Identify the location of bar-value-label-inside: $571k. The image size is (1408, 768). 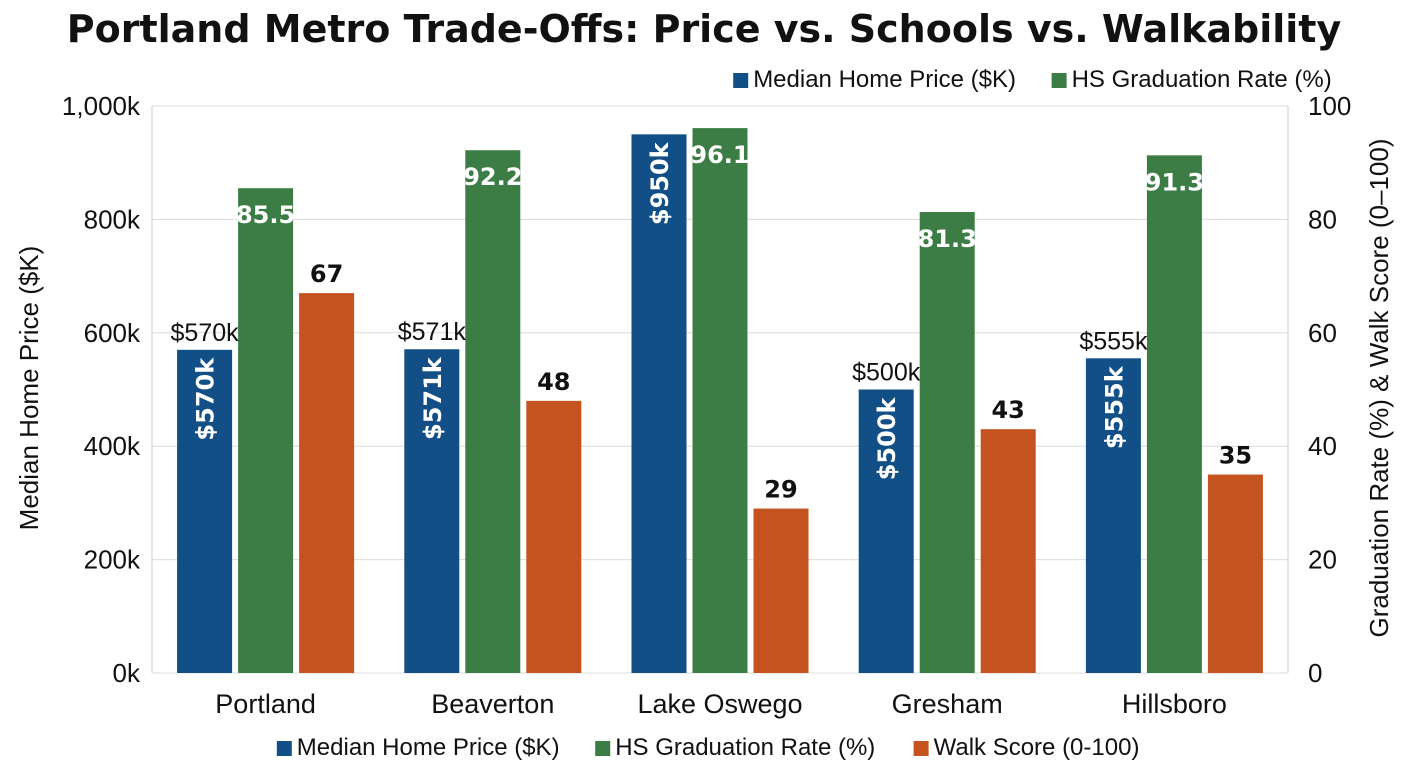
(433, 398).